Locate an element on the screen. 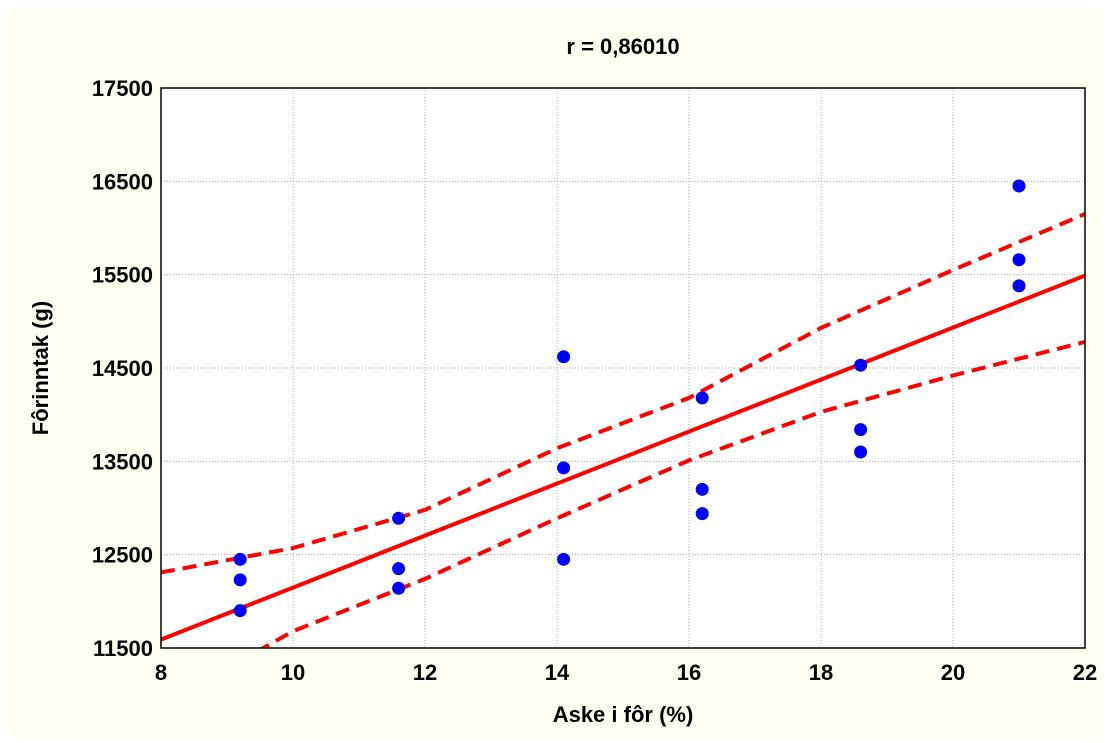 The height and width of the screenshot is (743, 1111). y-tick-label: 13500 is located at coordinates (122, 461).